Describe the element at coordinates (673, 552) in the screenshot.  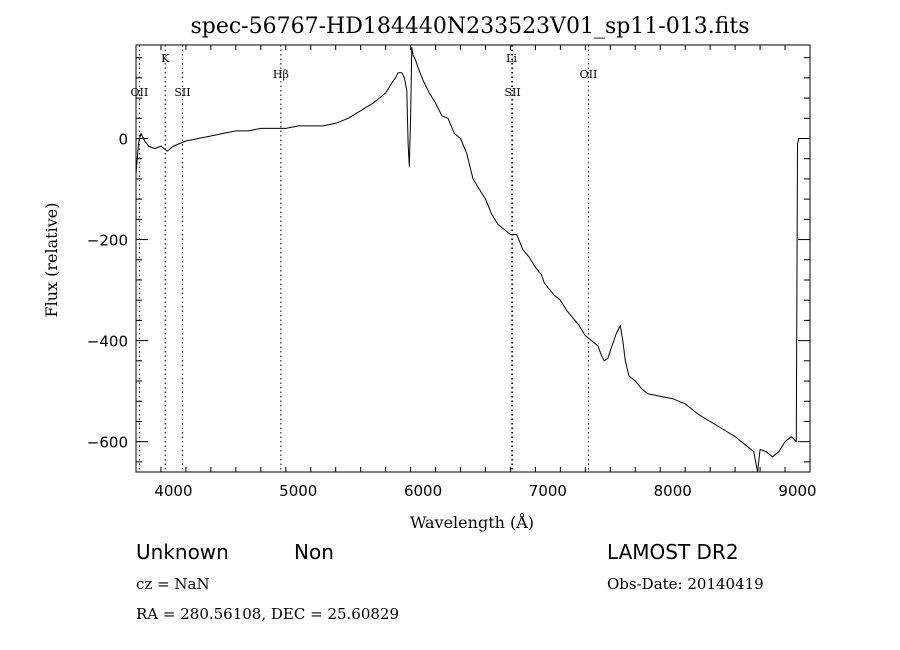
I see `survey-text: LAMOST DR2` at that location.